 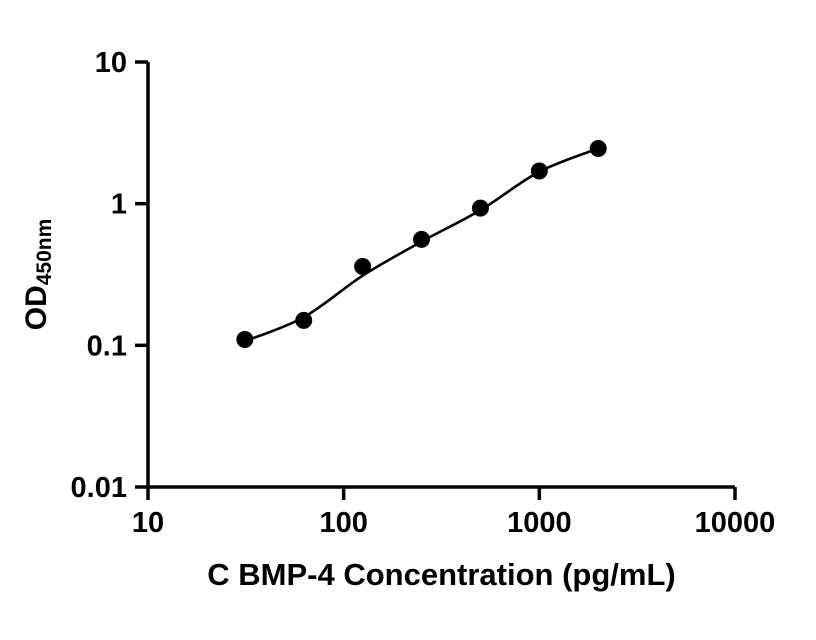 I want to click on y-axis-title: OD450nm, so click(x=38, y=275).